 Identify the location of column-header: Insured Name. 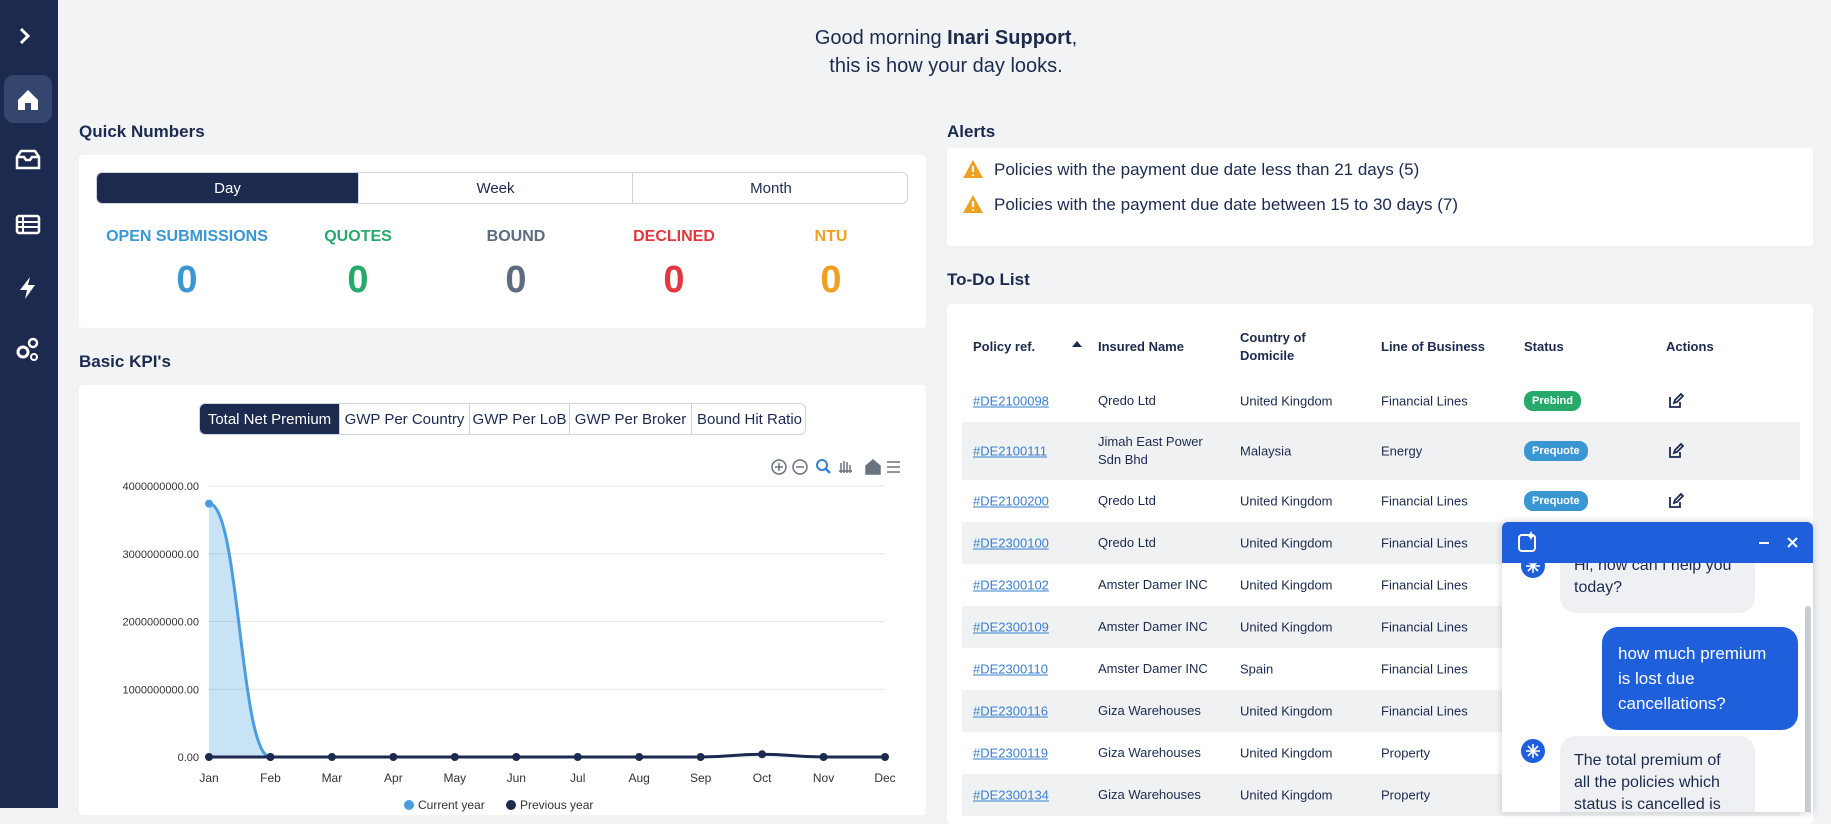
(1141, 346).